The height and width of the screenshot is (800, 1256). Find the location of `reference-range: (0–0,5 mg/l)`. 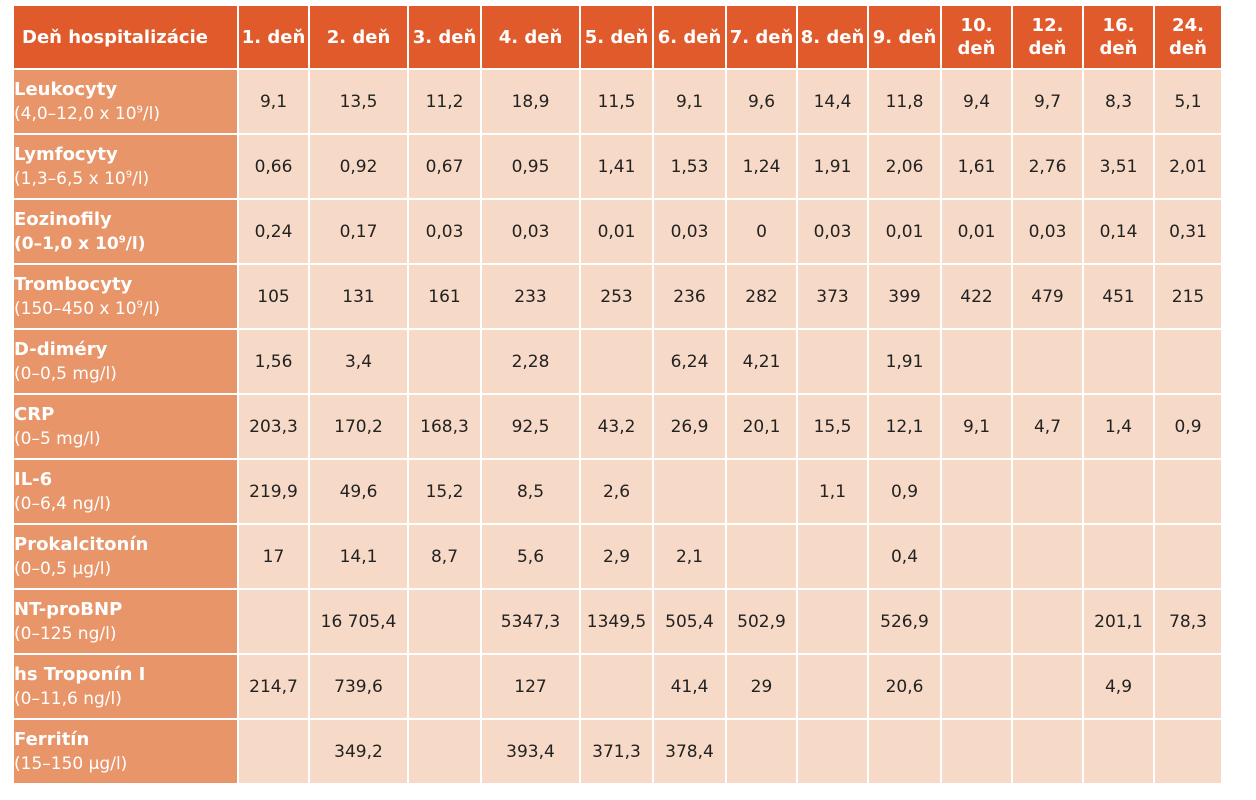

reference-range: (0–0,5 mg/l) is located at coordinates (65, 373).